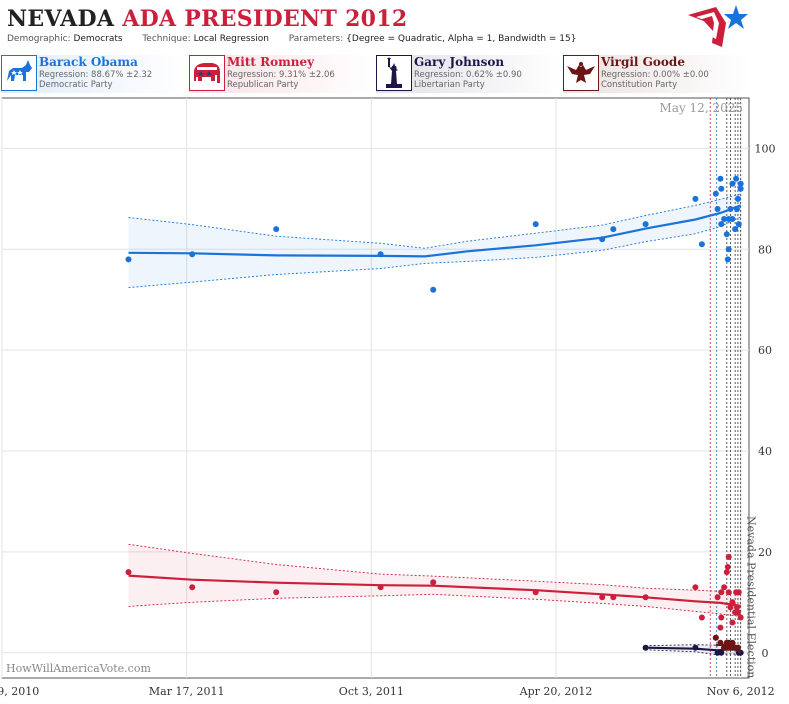  I want to click on x-tick-label: Apr 20, 2012, so click(556, 691).